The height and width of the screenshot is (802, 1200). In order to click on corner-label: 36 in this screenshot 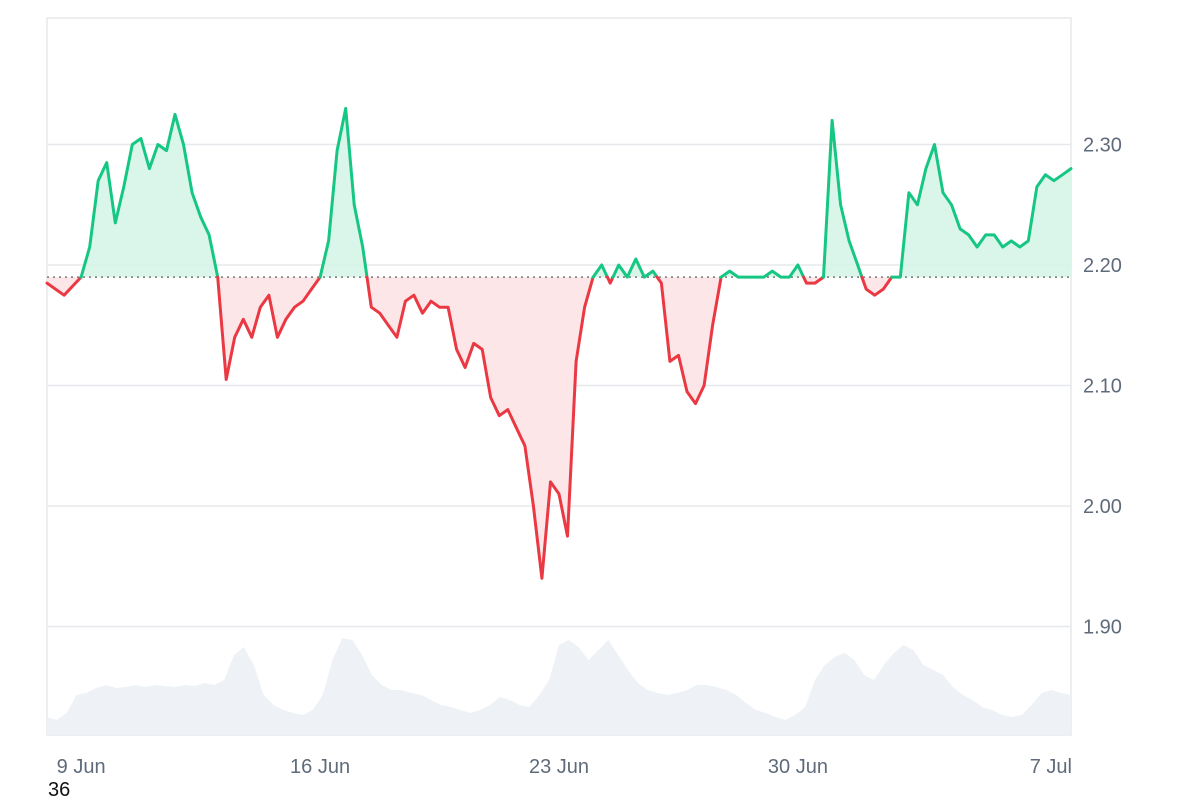, I will do `click(59, 790)`.